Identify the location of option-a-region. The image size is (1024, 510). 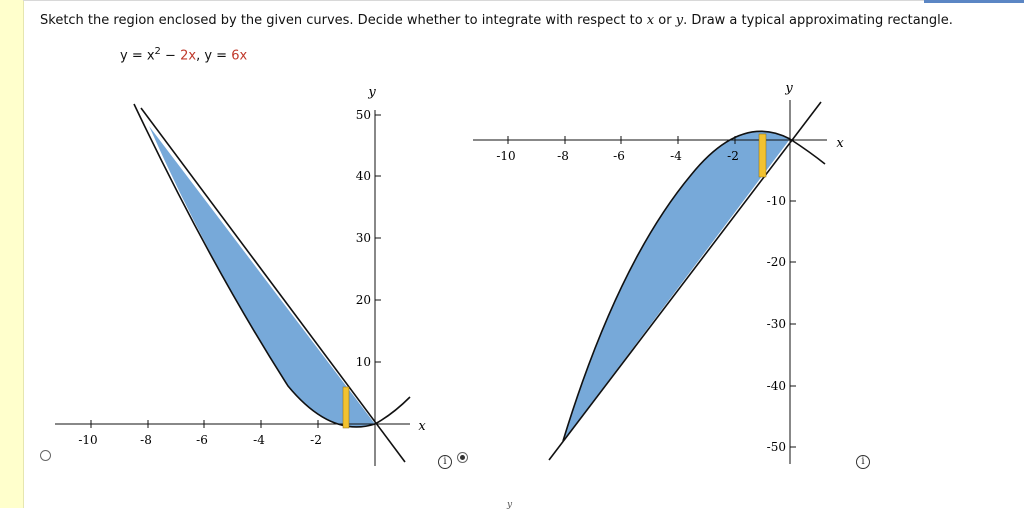
(262, 276).